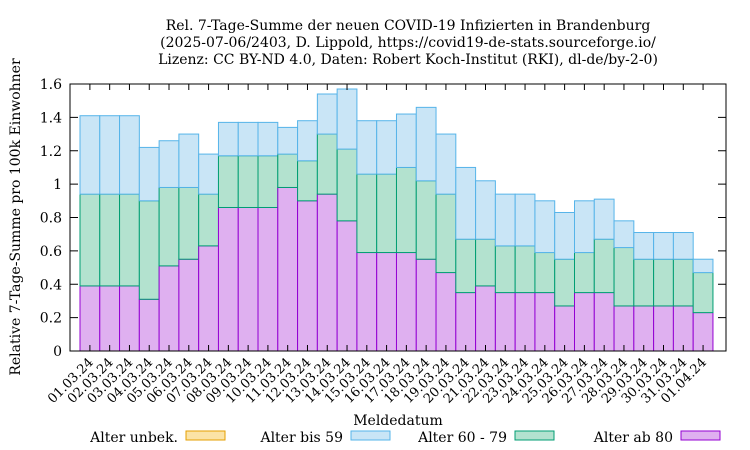 The width and height of the screenshot is (750, 450). Describe the element at coordinates (51, 252) in the screenshot. I see `y-tick-label-3: 0.6` at that location.